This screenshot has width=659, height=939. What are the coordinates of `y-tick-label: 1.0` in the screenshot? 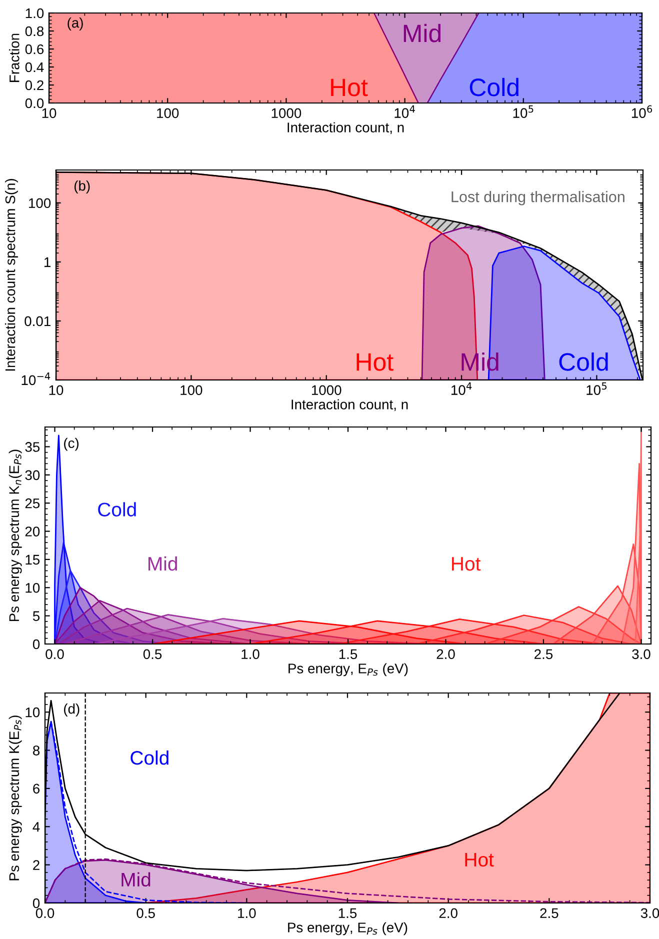 It's located at (35, 13).